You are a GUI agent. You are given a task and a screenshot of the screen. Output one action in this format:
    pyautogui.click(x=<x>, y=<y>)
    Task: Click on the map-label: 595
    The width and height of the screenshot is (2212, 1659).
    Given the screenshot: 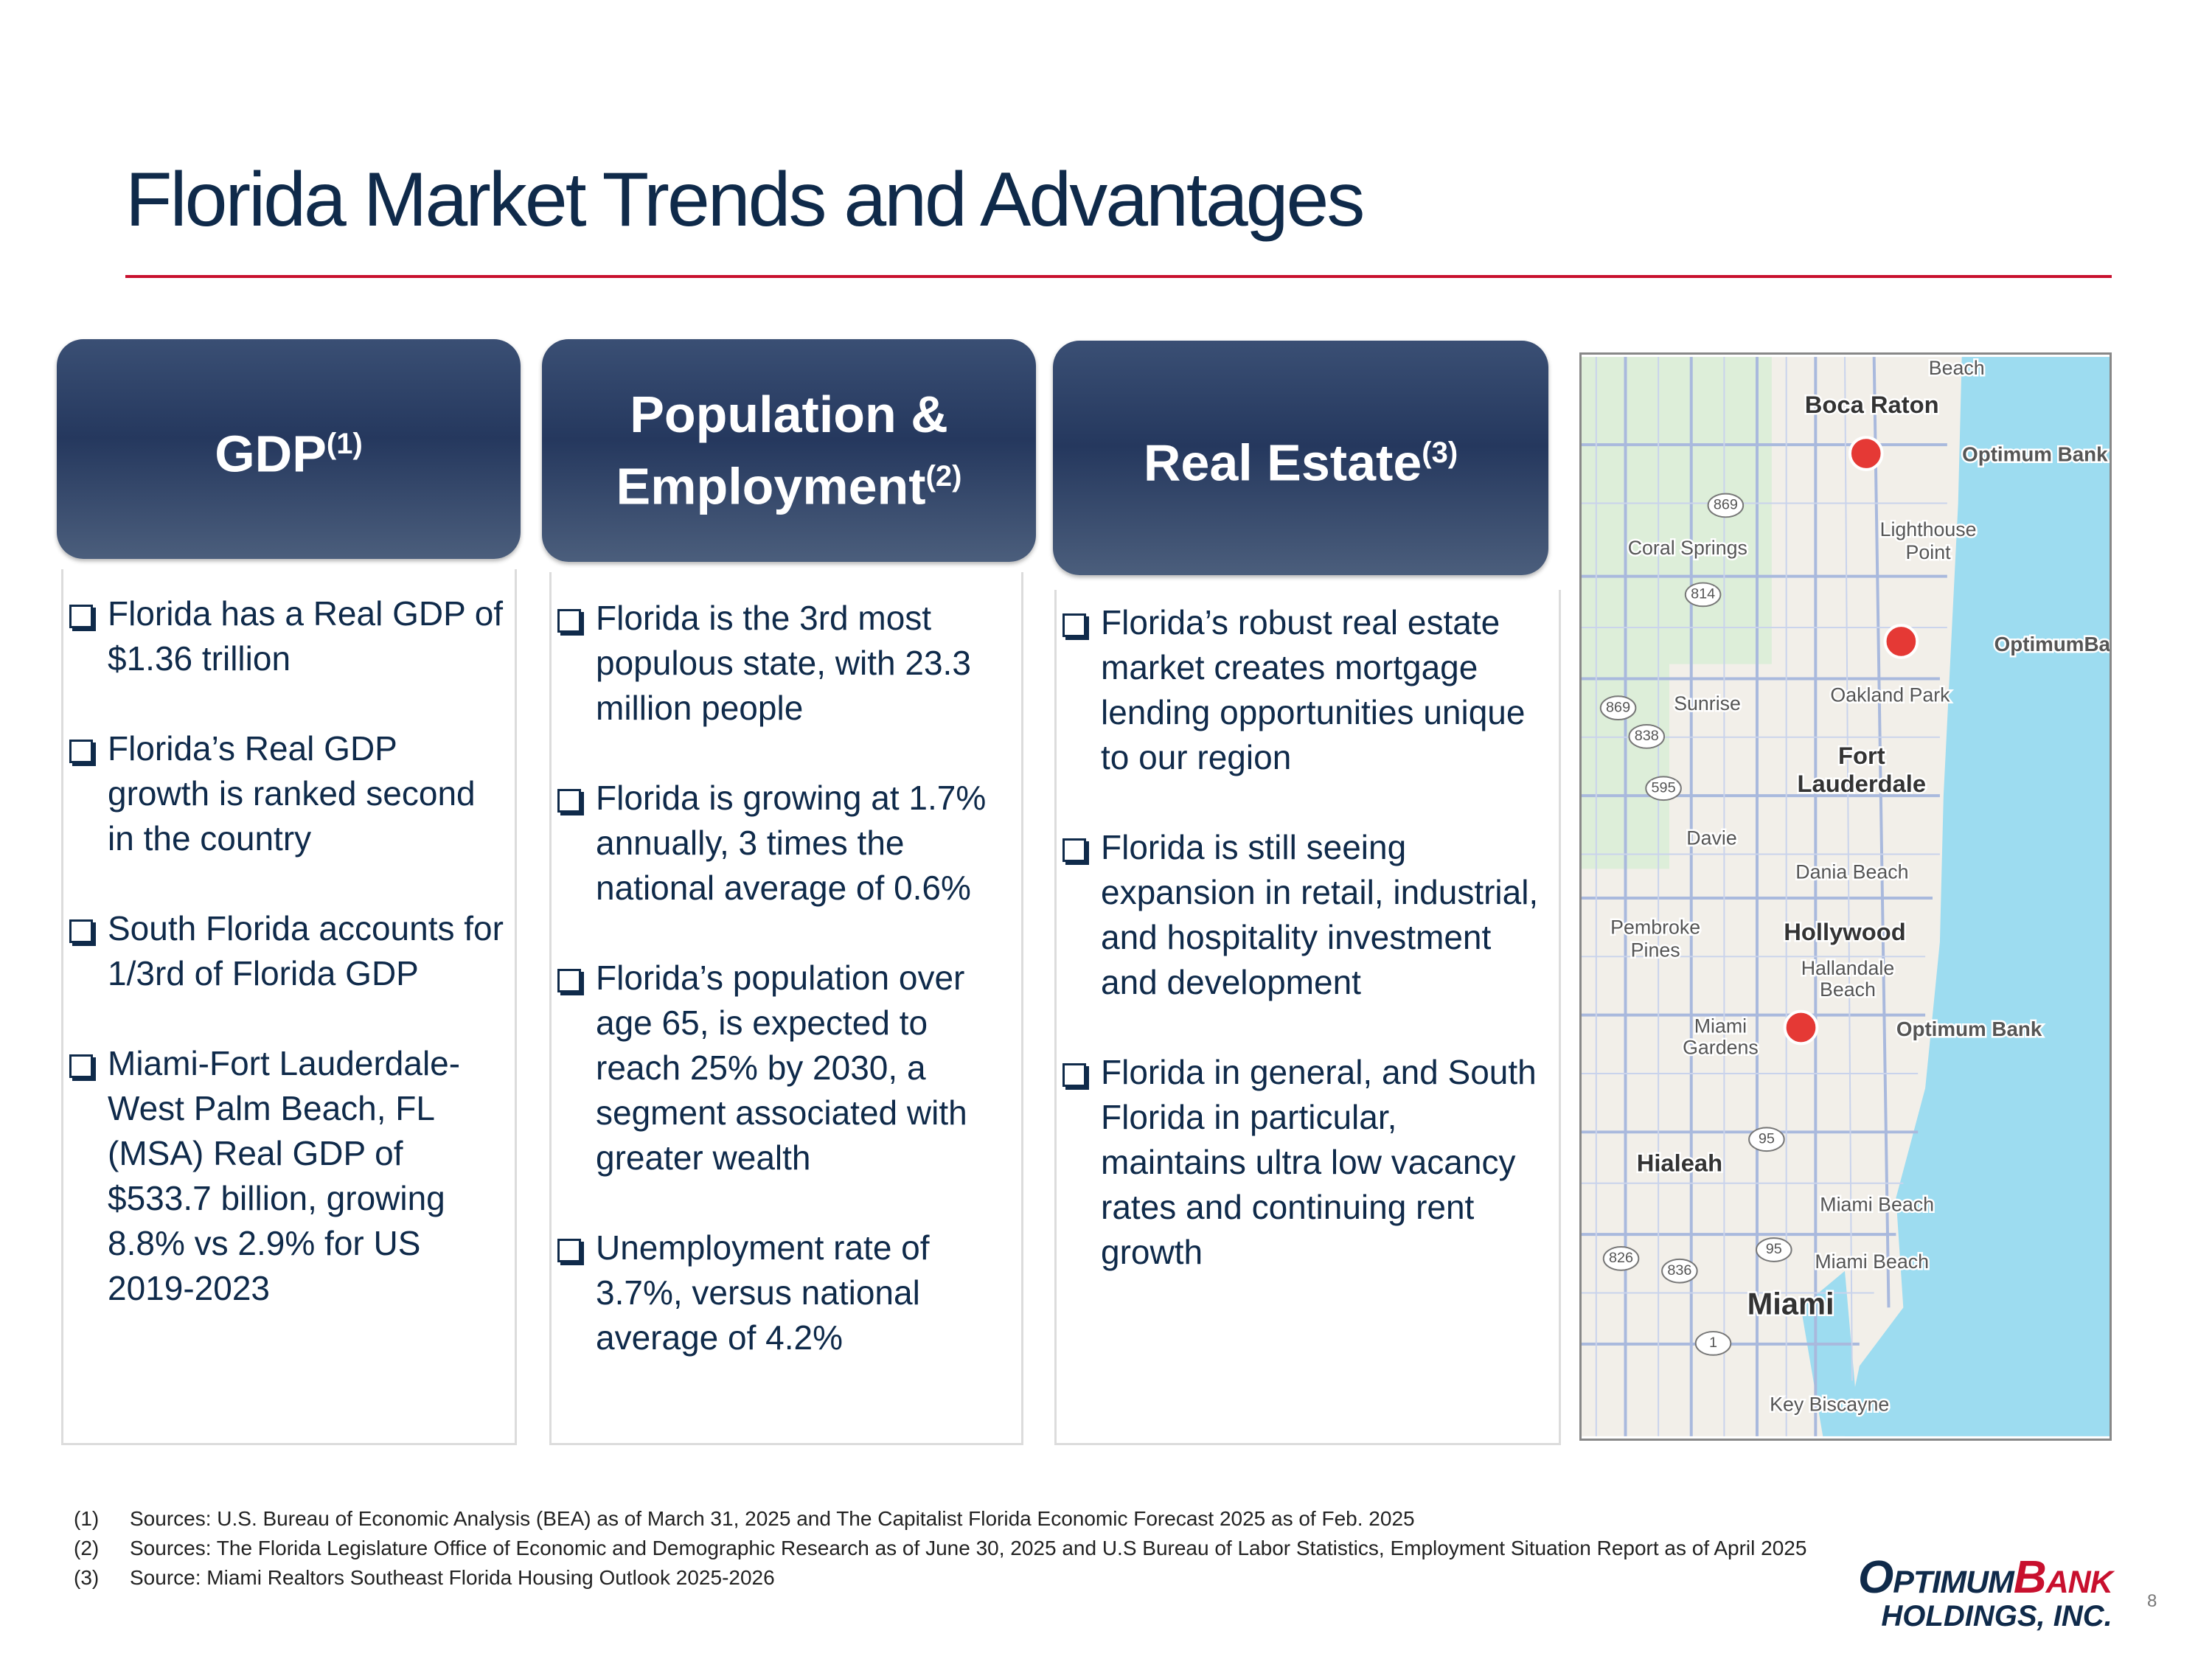 What is the action you would take?
    pyautogui.click(x=1664, y=787)
    